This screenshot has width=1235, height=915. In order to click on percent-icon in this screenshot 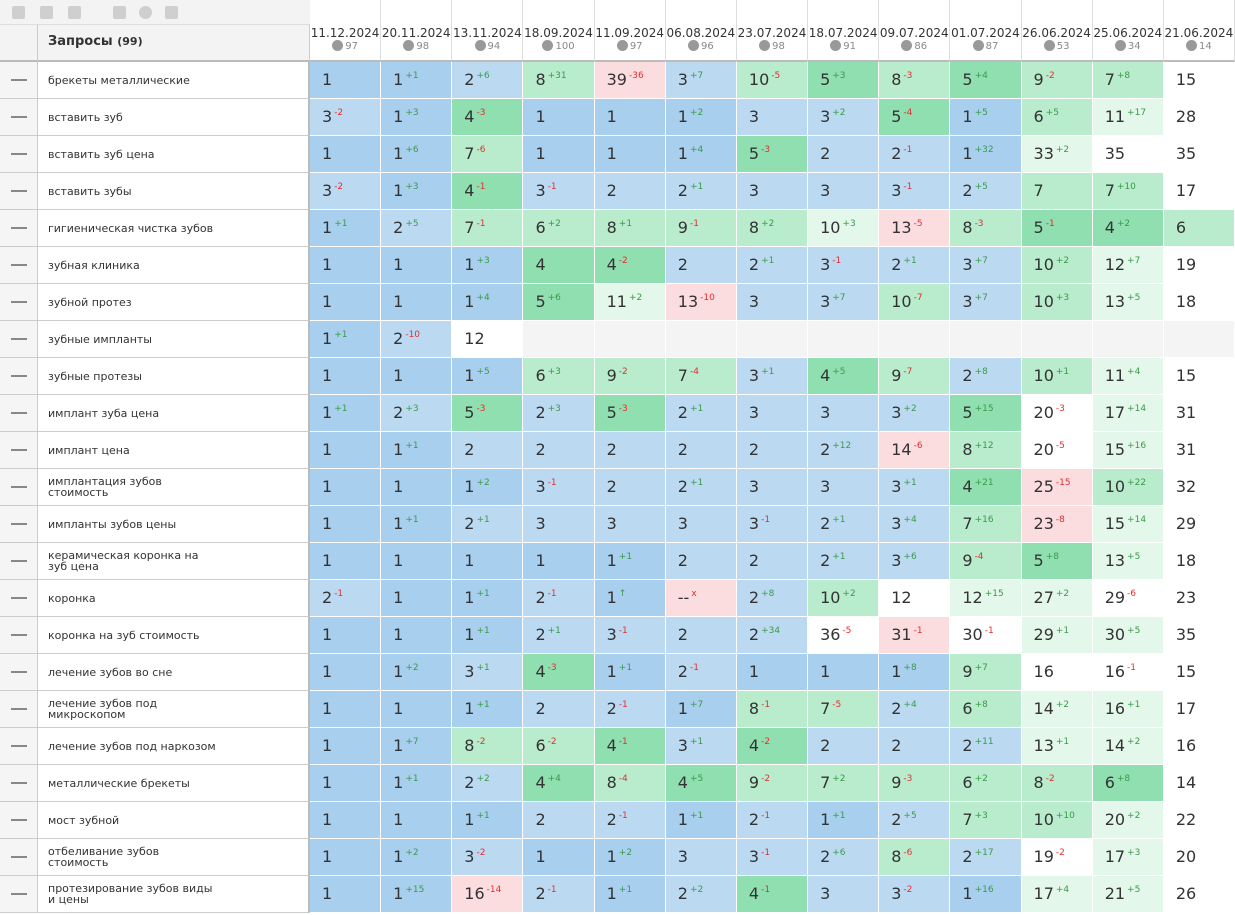, I will do `click(1120, 45)`.